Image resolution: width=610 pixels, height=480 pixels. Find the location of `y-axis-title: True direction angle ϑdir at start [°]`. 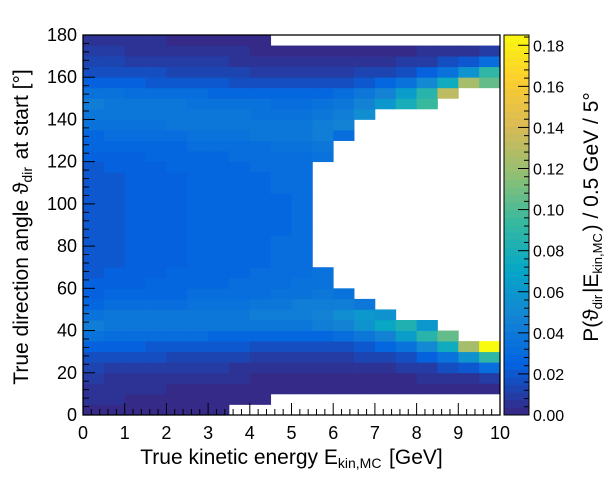

y-axis-title: True direction angle ϑdir at start [°] is located at coordinates (22, 226).